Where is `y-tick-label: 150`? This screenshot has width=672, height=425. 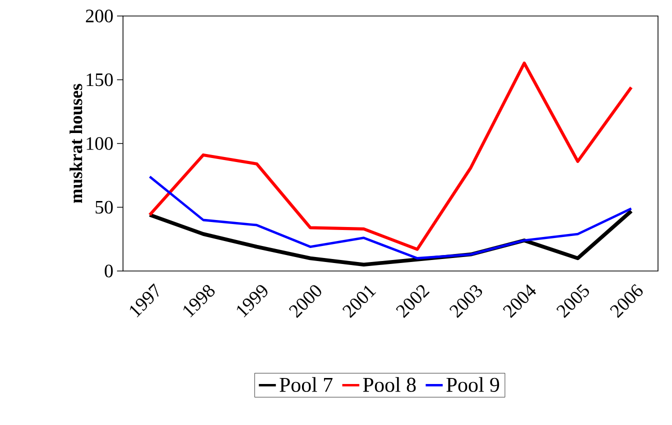
y-tick-label: 150 is located at coordinates (99, 79).